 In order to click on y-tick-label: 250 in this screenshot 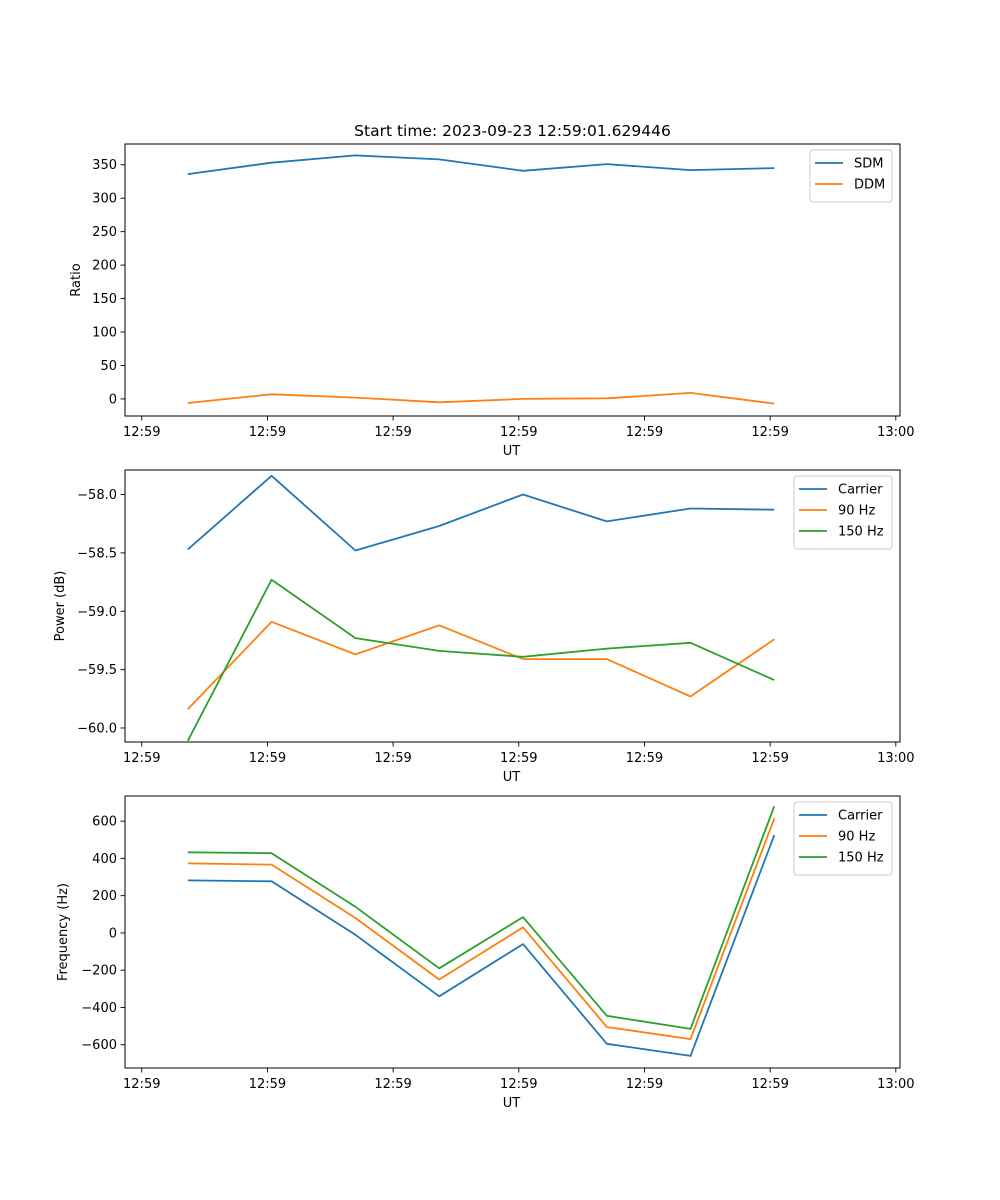, I will do `click(104, 232)`.